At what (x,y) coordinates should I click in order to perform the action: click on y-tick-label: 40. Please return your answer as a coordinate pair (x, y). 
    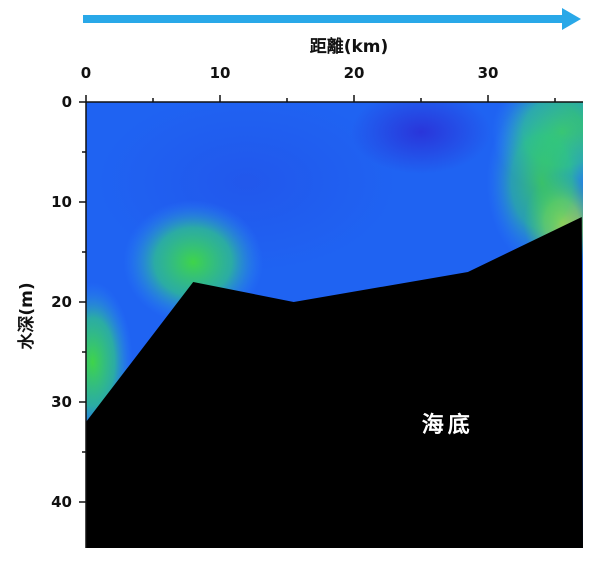
    Looking at the image, I should click on (61, 502).